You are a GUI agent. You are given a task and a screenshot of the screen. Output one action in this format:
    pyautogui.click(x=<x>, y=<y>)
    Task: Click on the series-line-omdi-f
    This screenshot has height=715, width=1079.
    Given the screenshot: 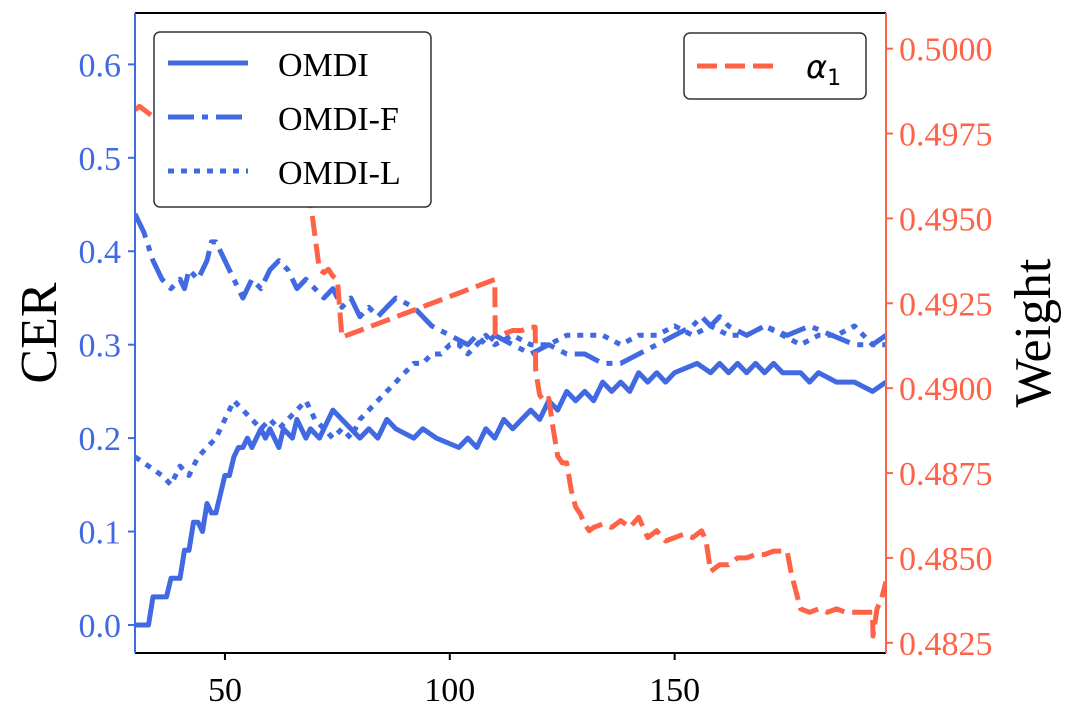 What is the action you would take?
    pyautogui.click(x=510, y=289)
    